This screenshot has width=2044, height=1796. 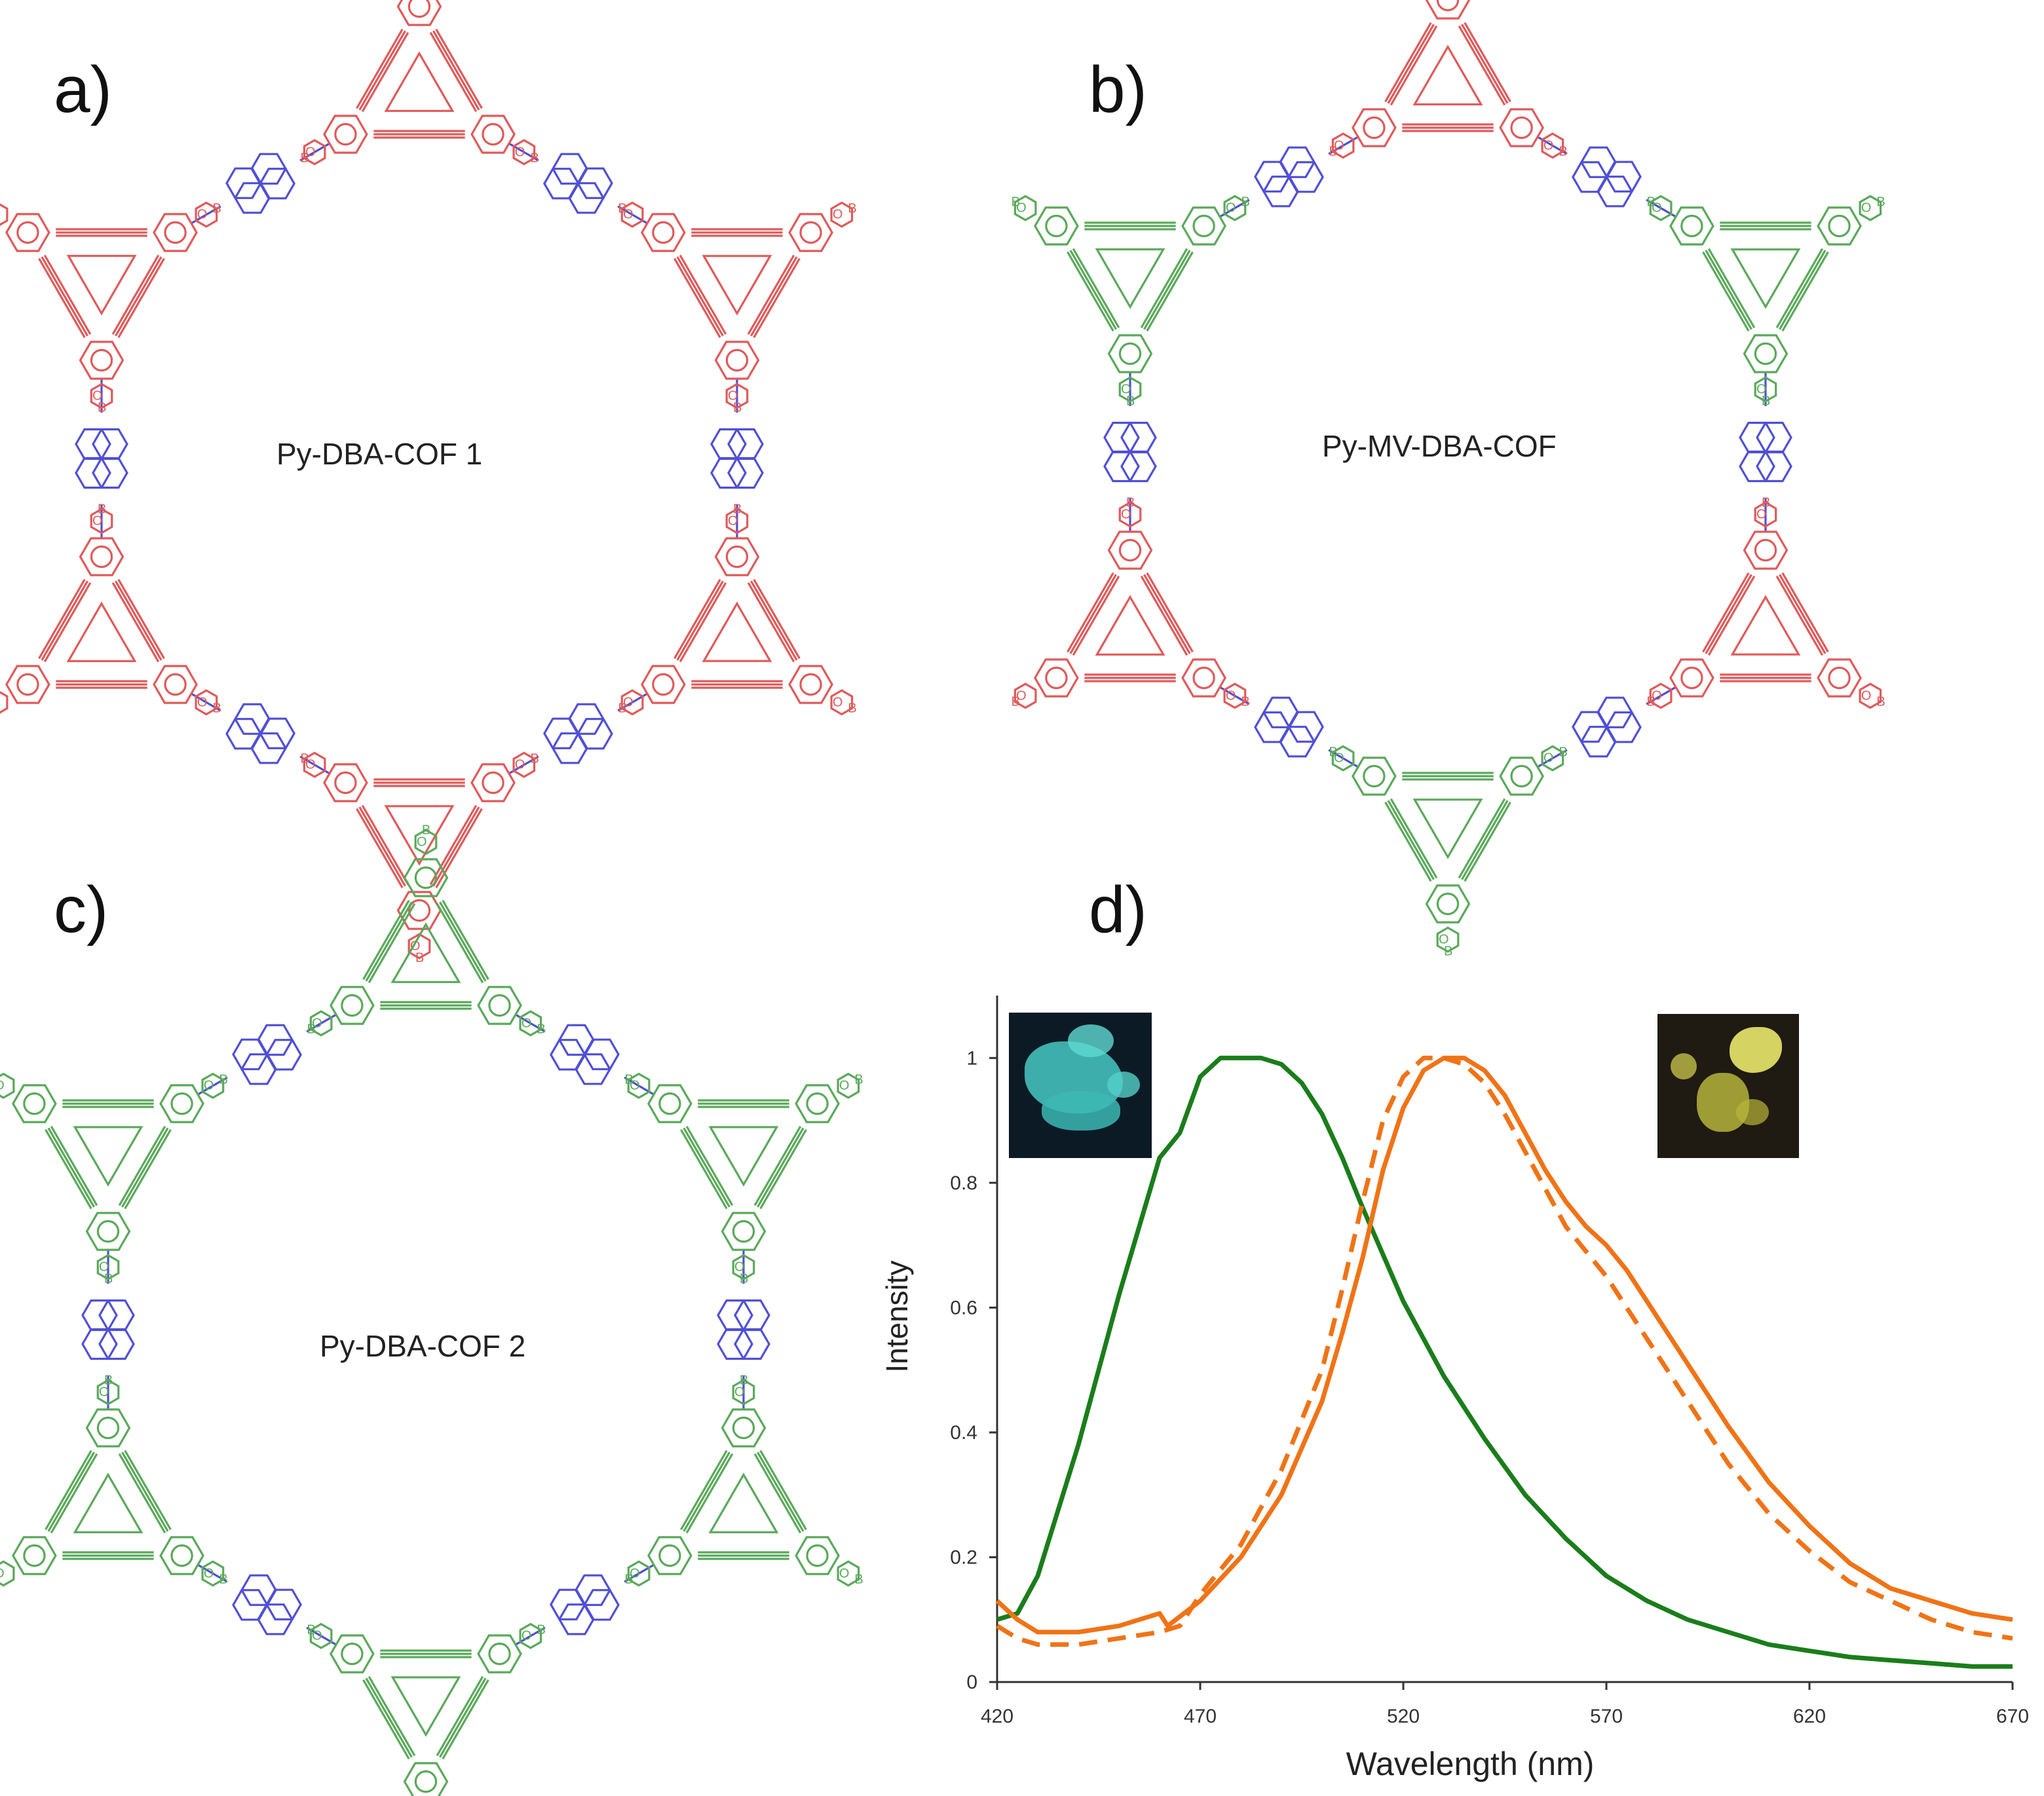 What do you see at coordinates (1200, 1716) in the screenshot?
I see `x-tick-label: 470` at bounding box center [1200, 1716].